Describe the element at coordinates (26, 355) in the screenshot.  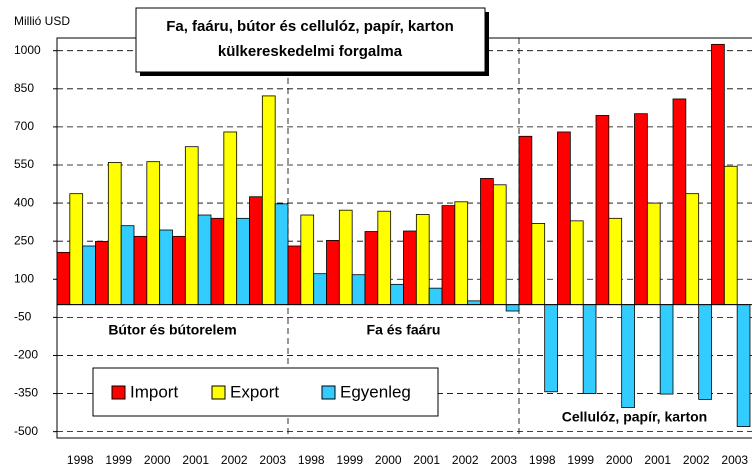
I see `y-tick-label: -200` at that location.